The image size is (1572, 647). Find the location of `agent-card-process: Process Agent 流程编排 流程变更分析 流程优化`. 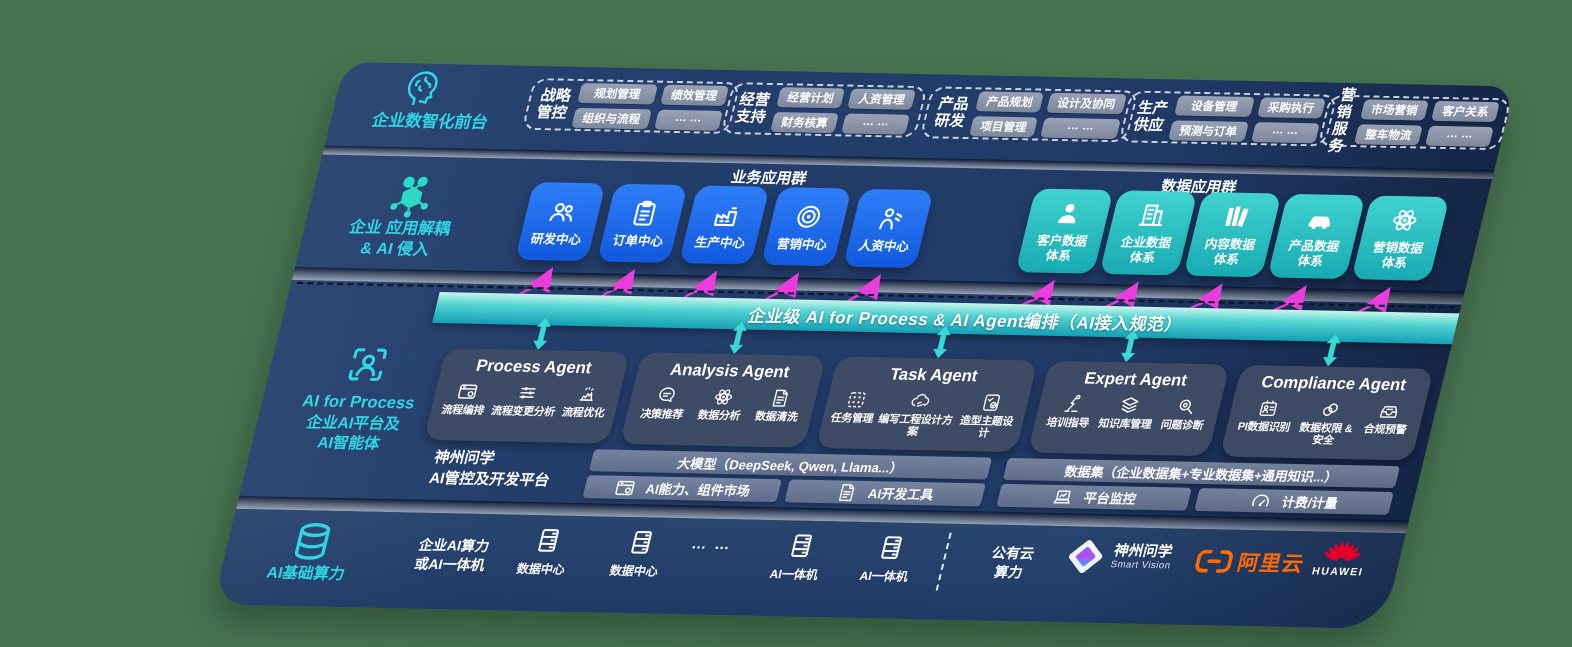

agent-card-process: Process Agent 流程编排 流程变更分析 流程优化 is located at coordinates (527, 396).